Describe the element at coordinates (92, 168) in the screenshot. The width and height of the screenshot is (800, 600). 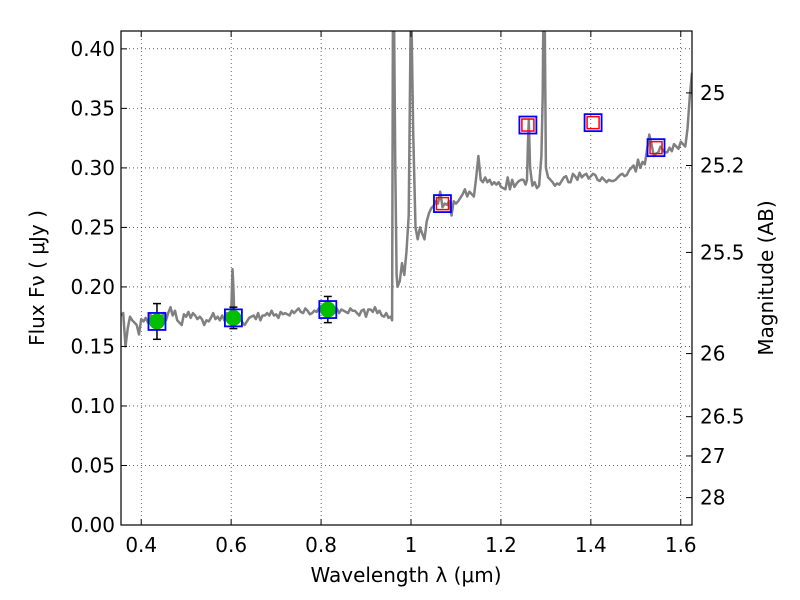
I see `y-tick-label: 0.30` at that location.